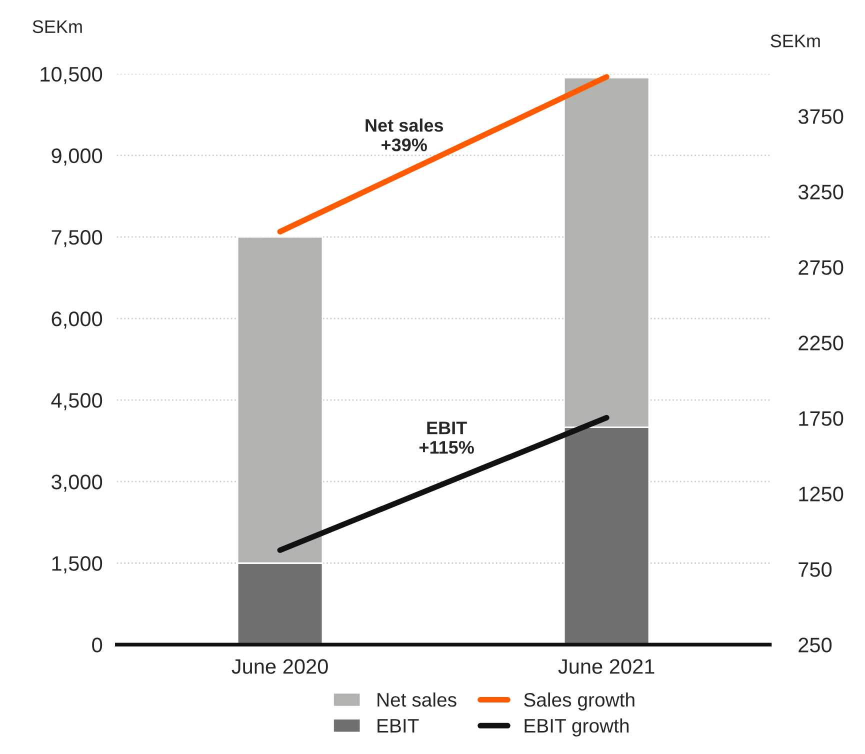 The width and height of the screenshot is (865, 754). I want to click on y-tick-label: 4,500, so click(76, 401).